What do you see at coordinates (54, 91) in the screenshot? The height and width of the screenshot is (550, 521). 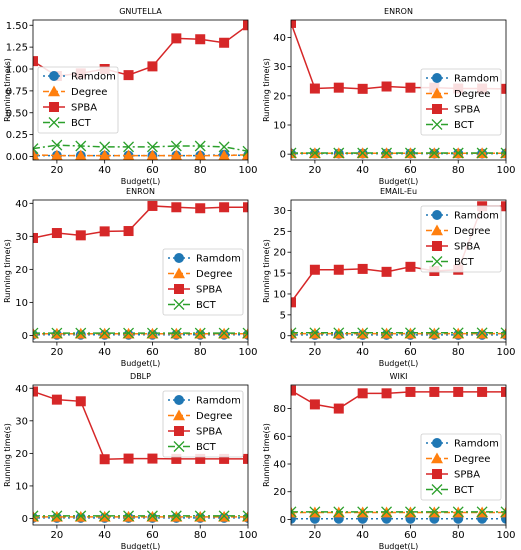 I see `legend-marker-degree` at bounding box center [54, 91].